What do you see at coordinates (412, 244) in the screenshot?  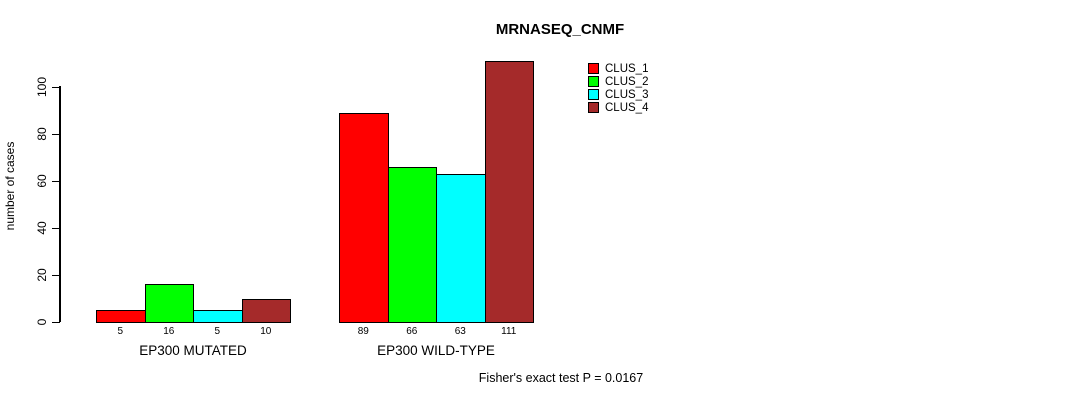 I see `bar-clus_2-ep300-wild-type` at bounding box center [412, 244].